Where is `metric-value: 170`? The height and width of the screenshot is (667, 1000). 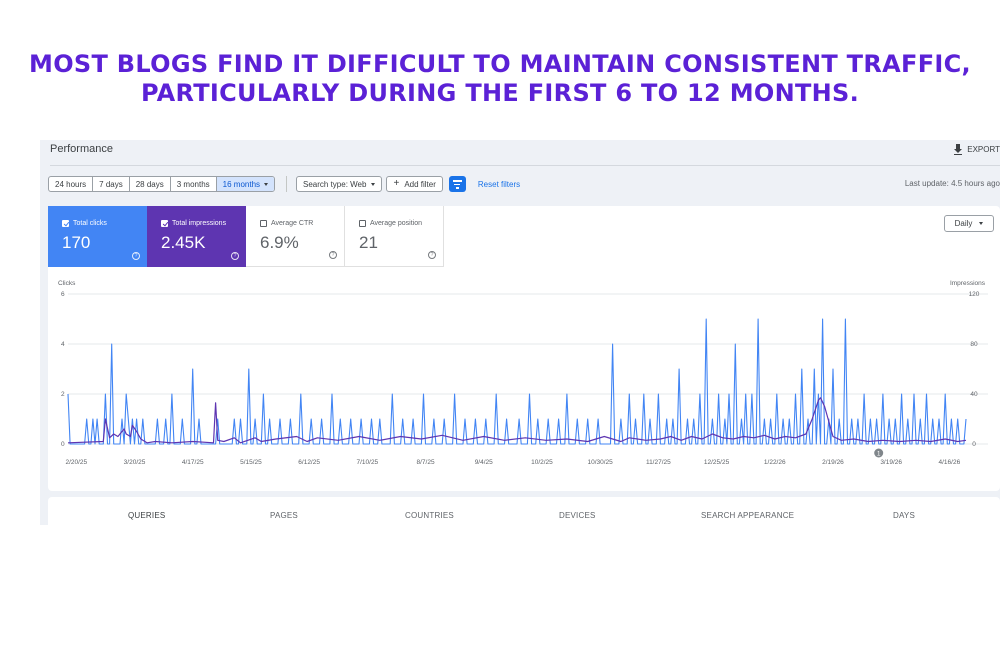
metric-value: 170 is located at coordinates (76, 242).